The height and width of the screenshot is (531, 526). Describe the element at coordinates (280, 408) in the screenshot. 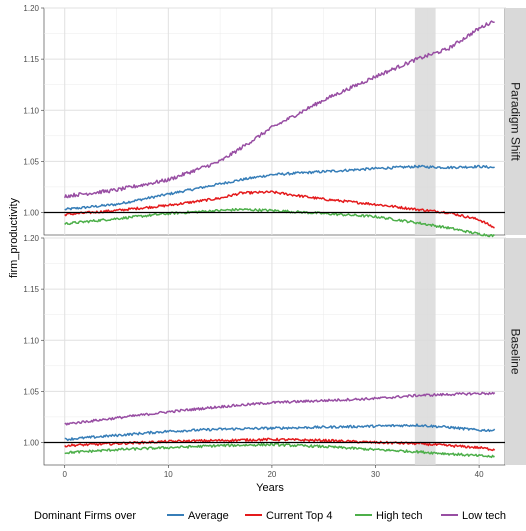

I see `series-line-low-tech` at that location.